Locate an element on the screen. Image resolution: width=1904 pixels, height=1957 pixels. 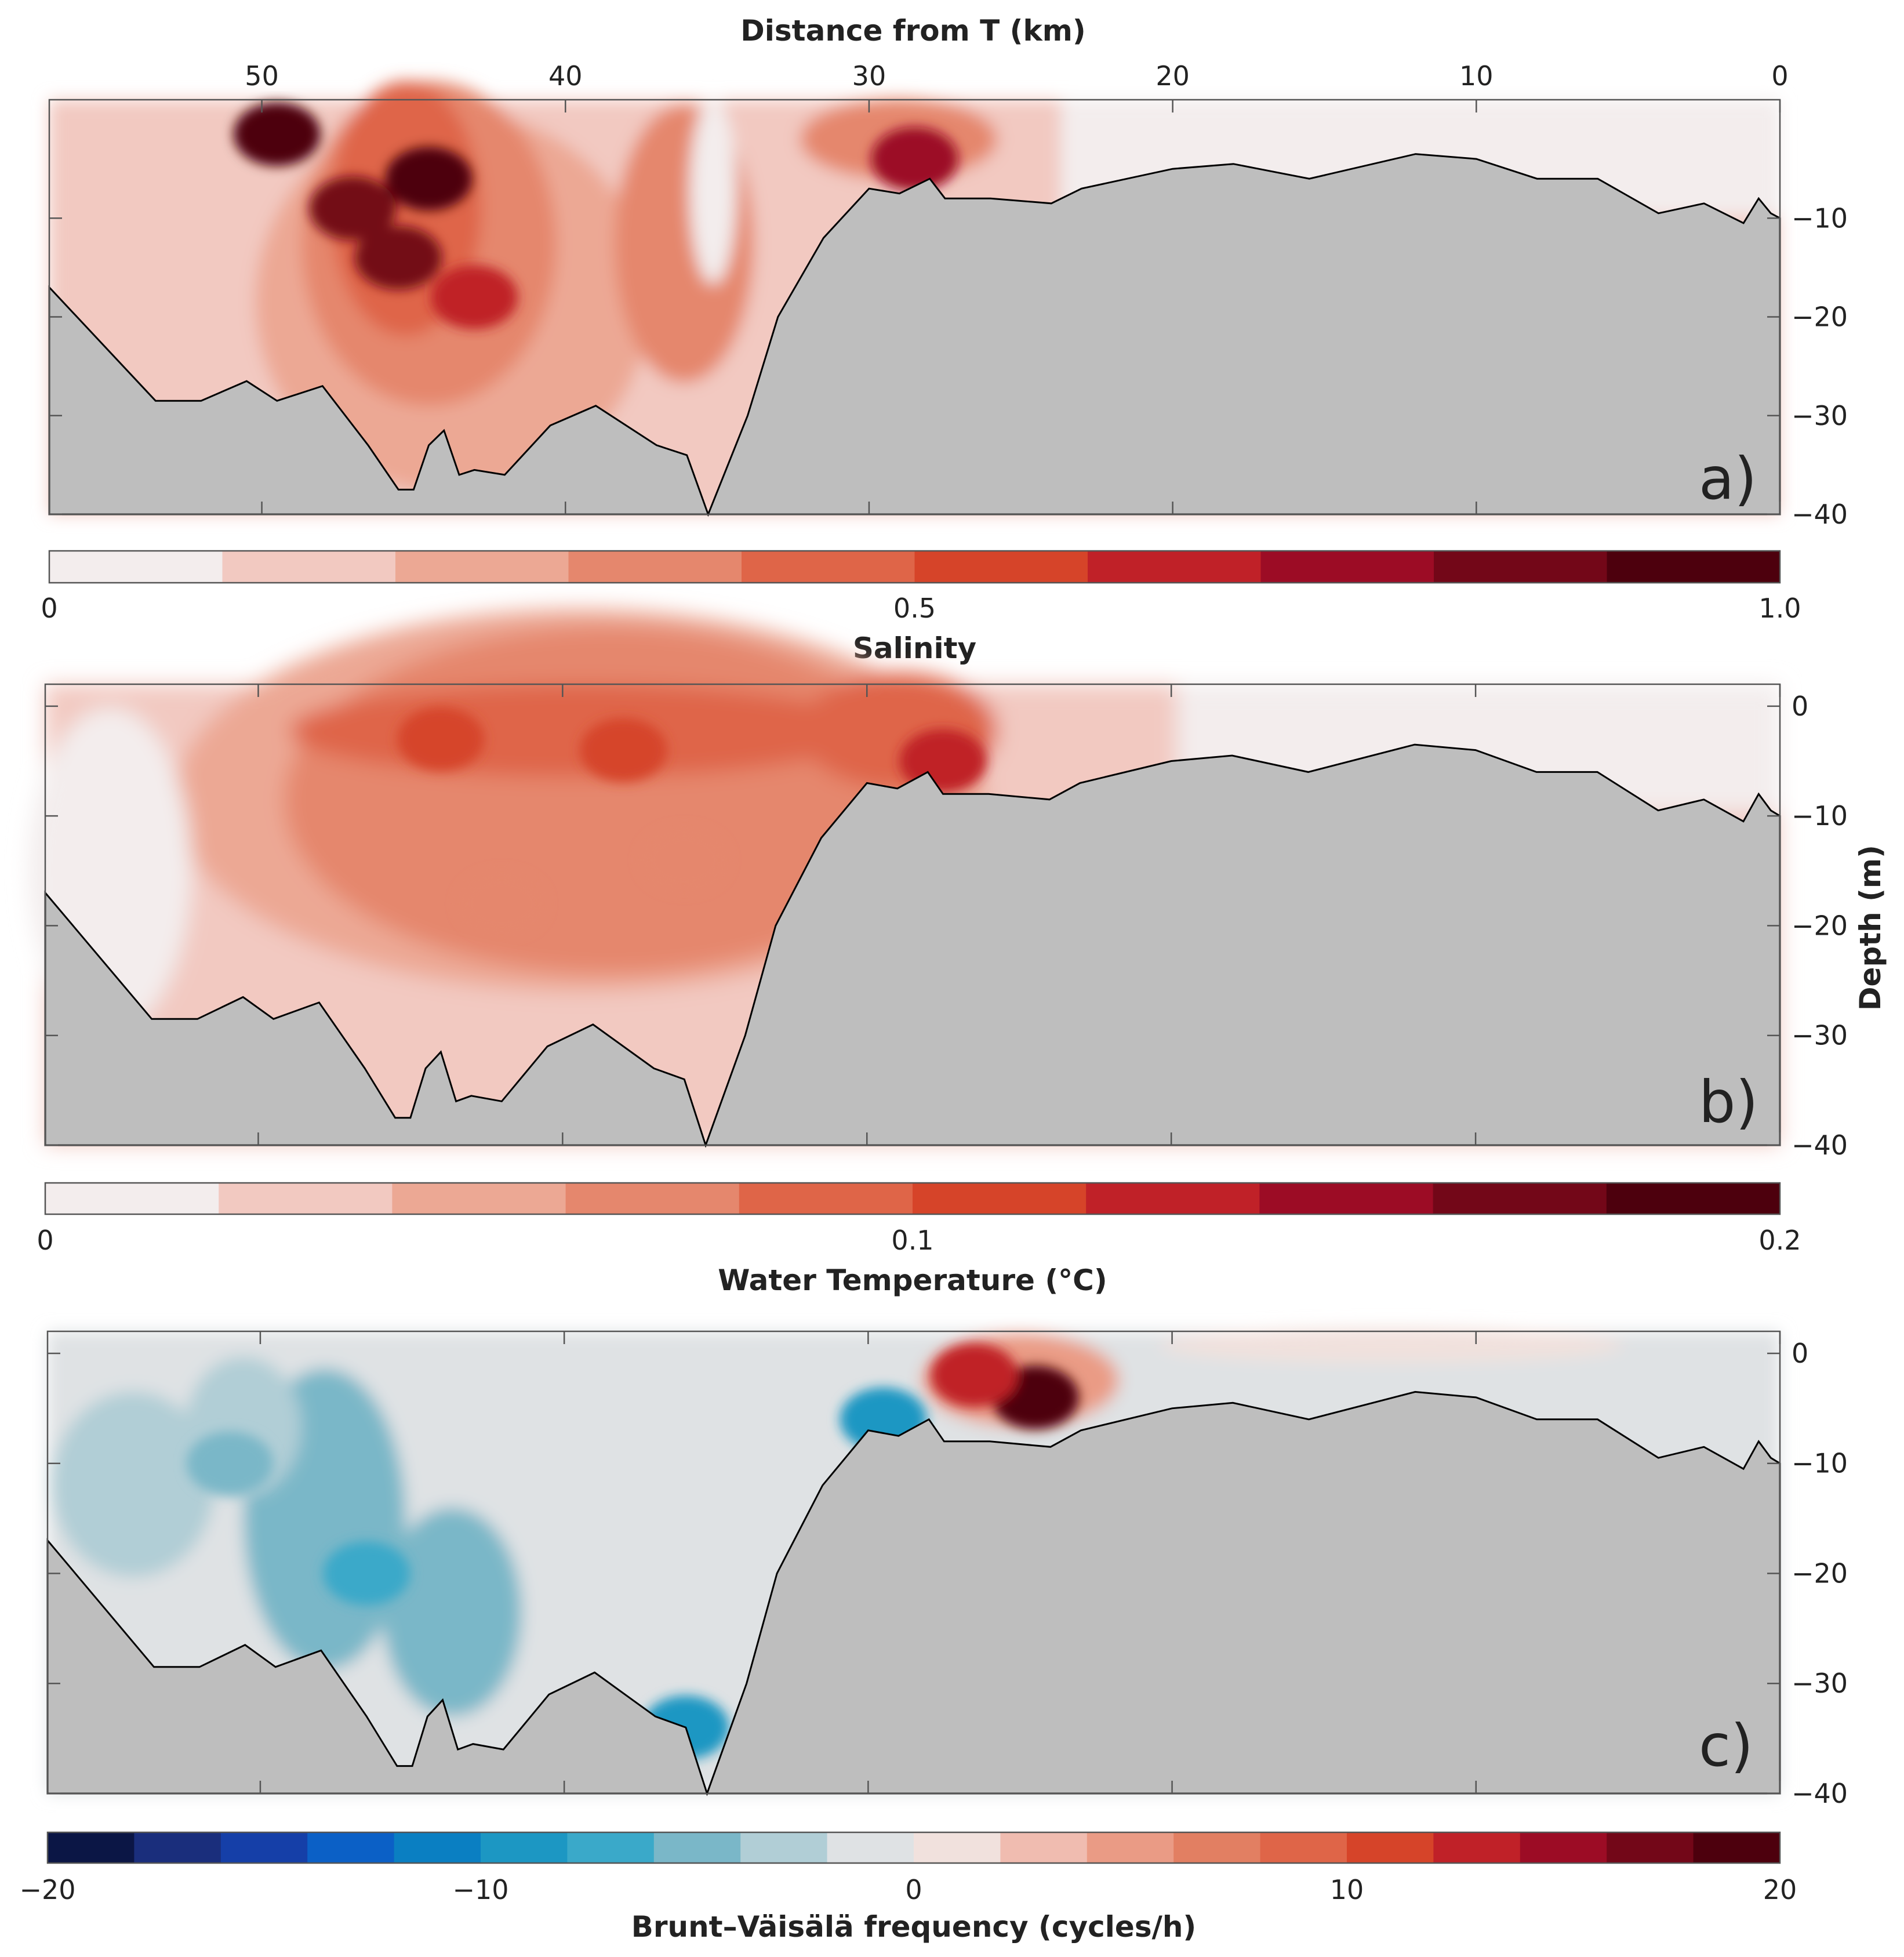
colorbar-tick-label: 20 is located at coordinates (1780, 1889).